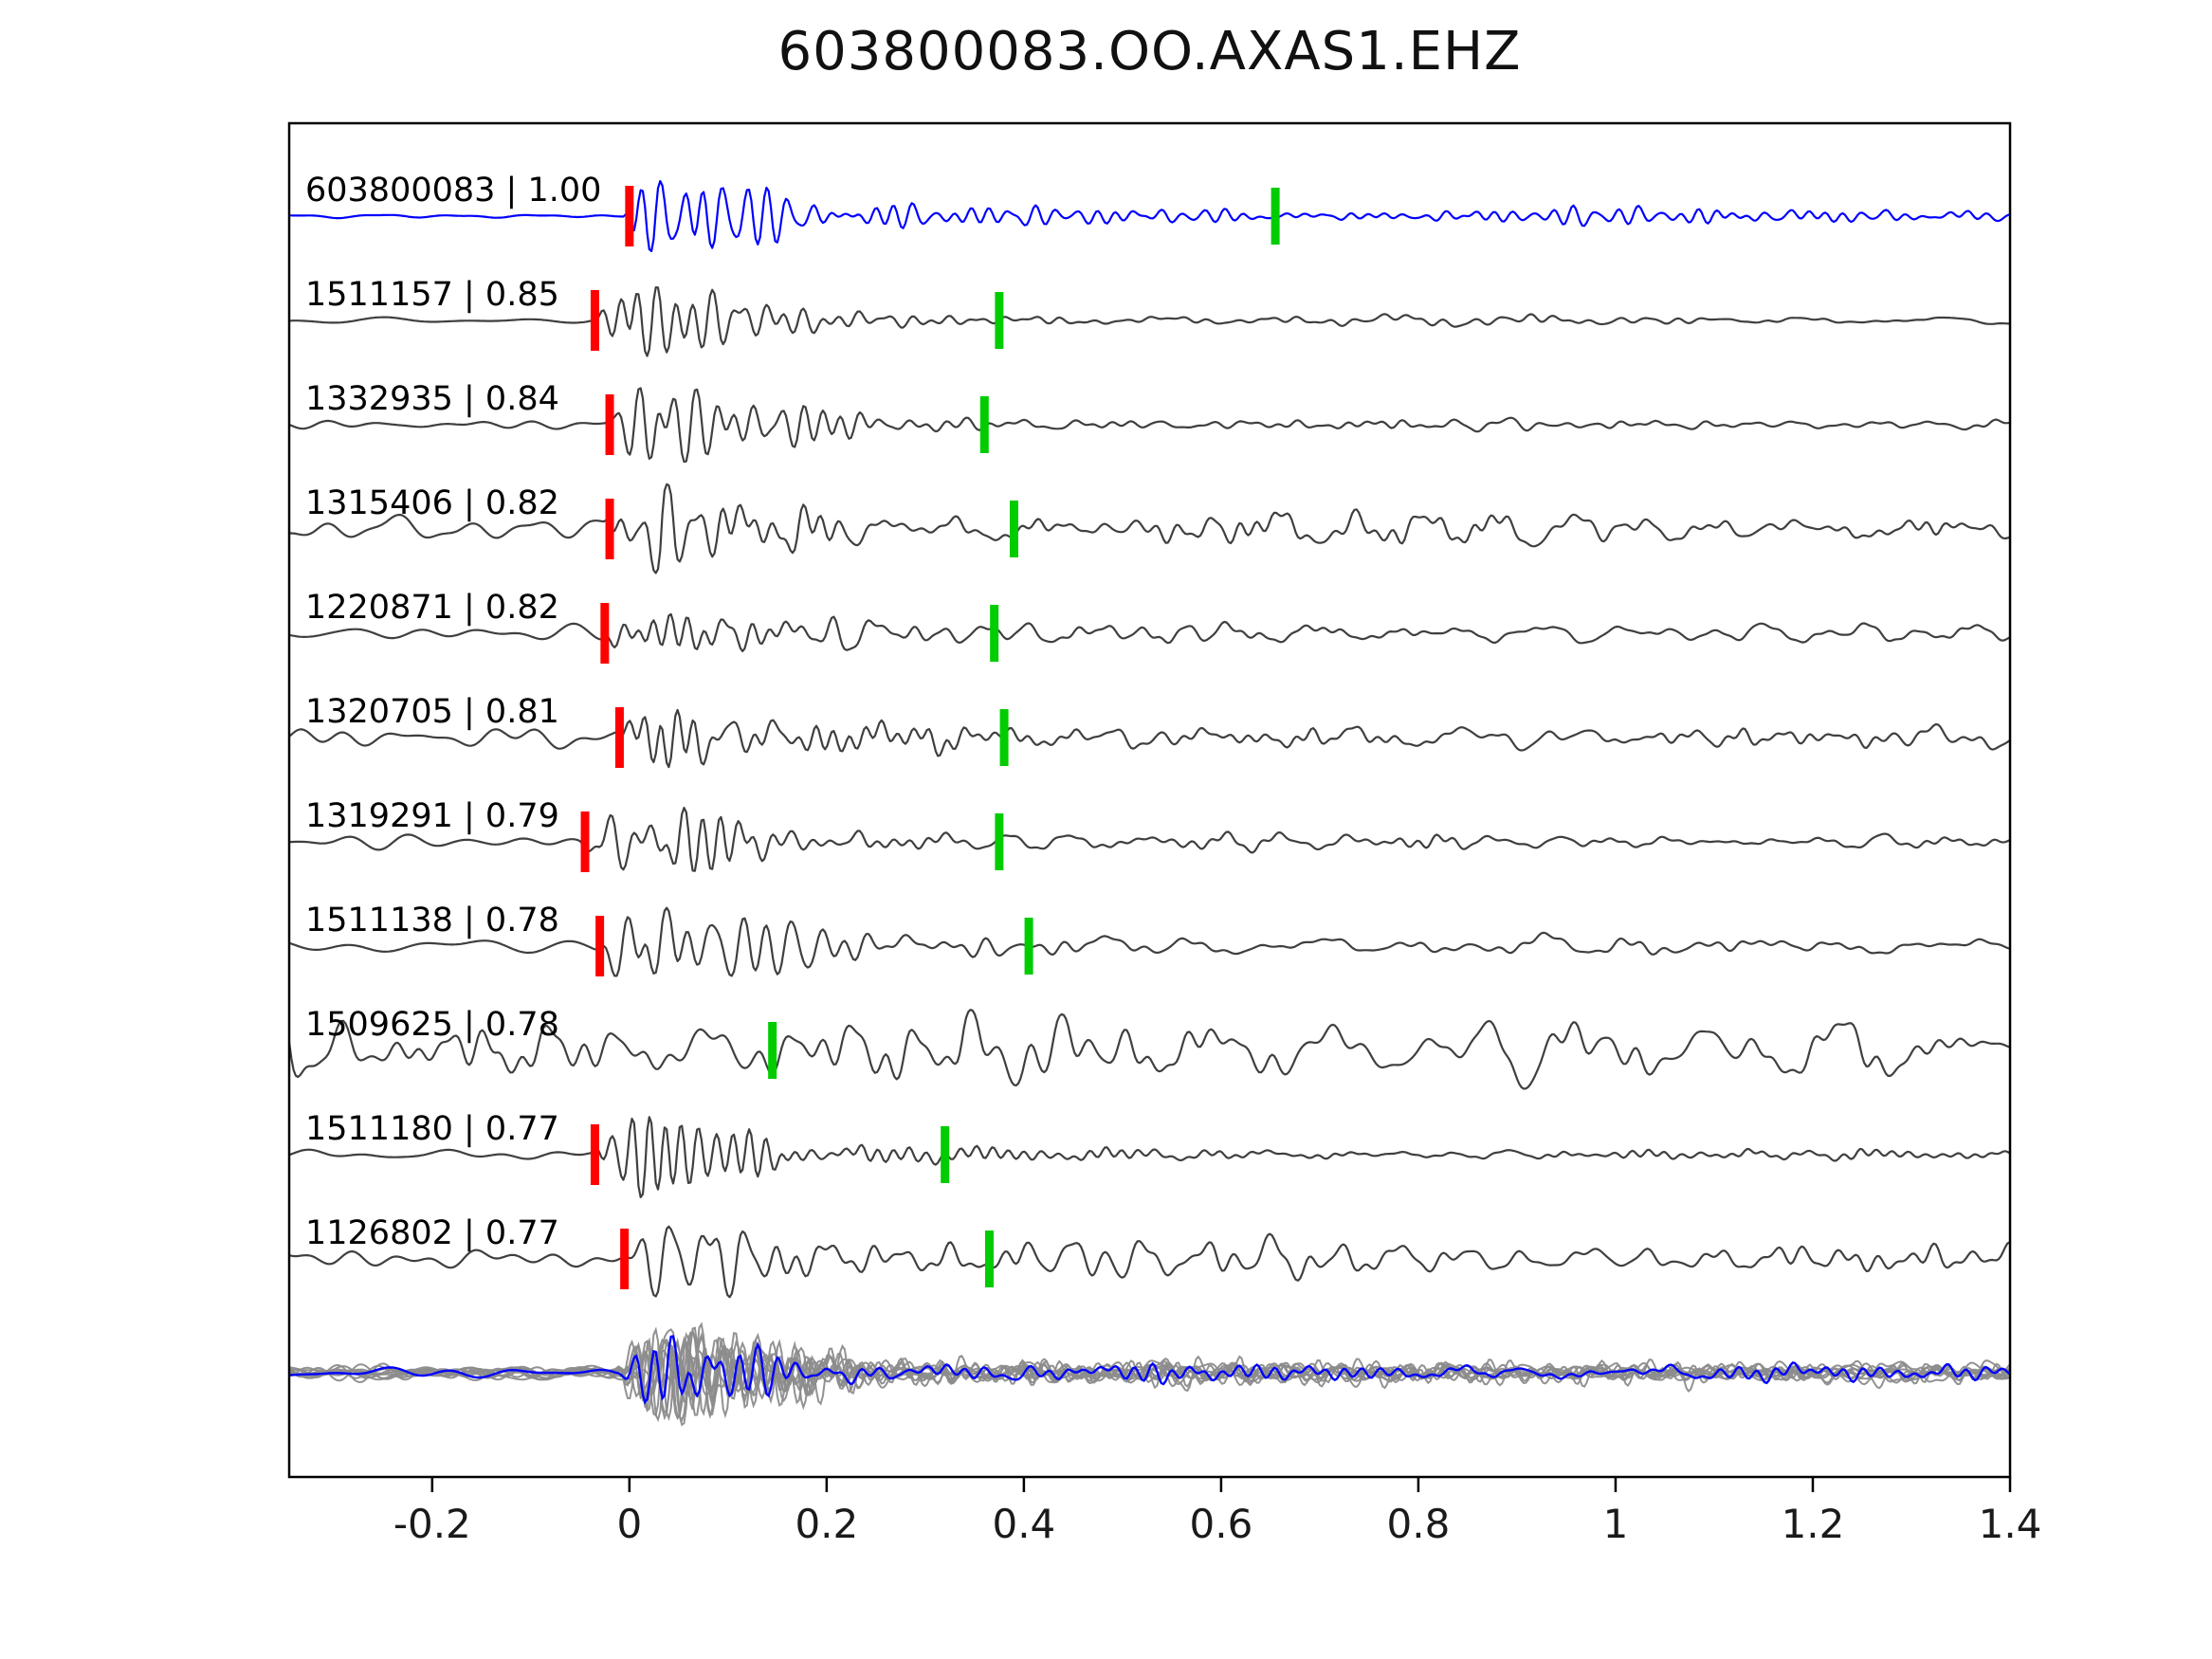 Image resolution: width=2212 pixels, height=1659 pixels. I want to click on x-tick-label: 0, so click(629, 1524).